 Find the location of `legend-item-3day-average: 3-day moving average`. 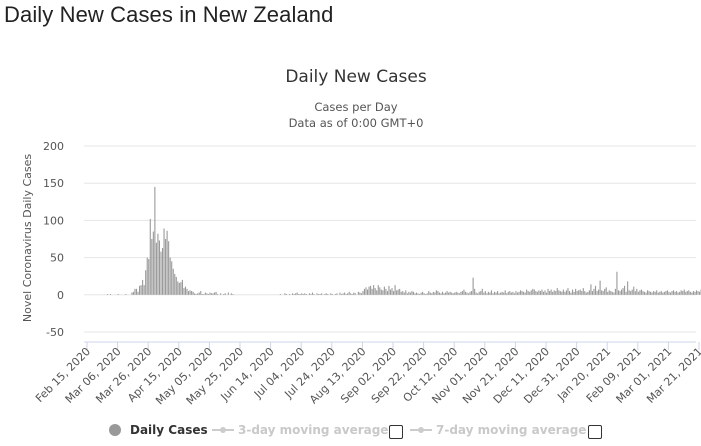

legend-item-3day-average: 3-day moving average is located at coordinates (300, 430).